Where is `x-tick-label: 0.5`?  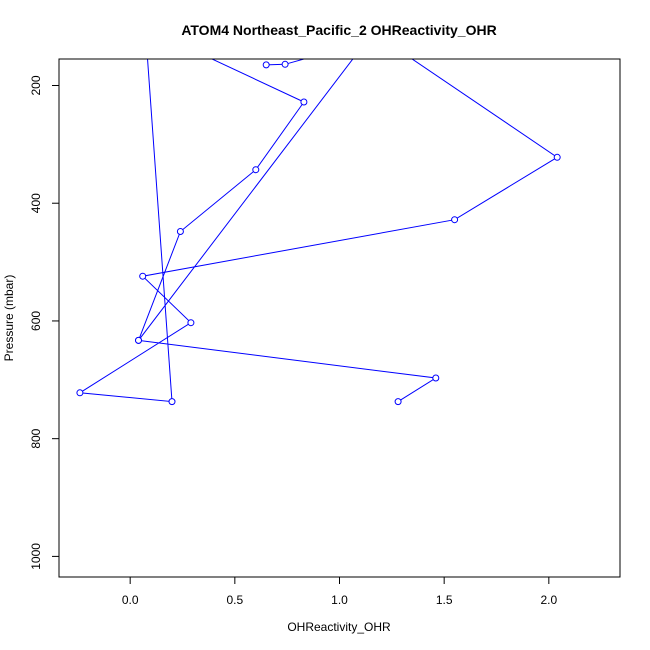
x-tick-label: 0.5 is located at coordinates (234, 600).